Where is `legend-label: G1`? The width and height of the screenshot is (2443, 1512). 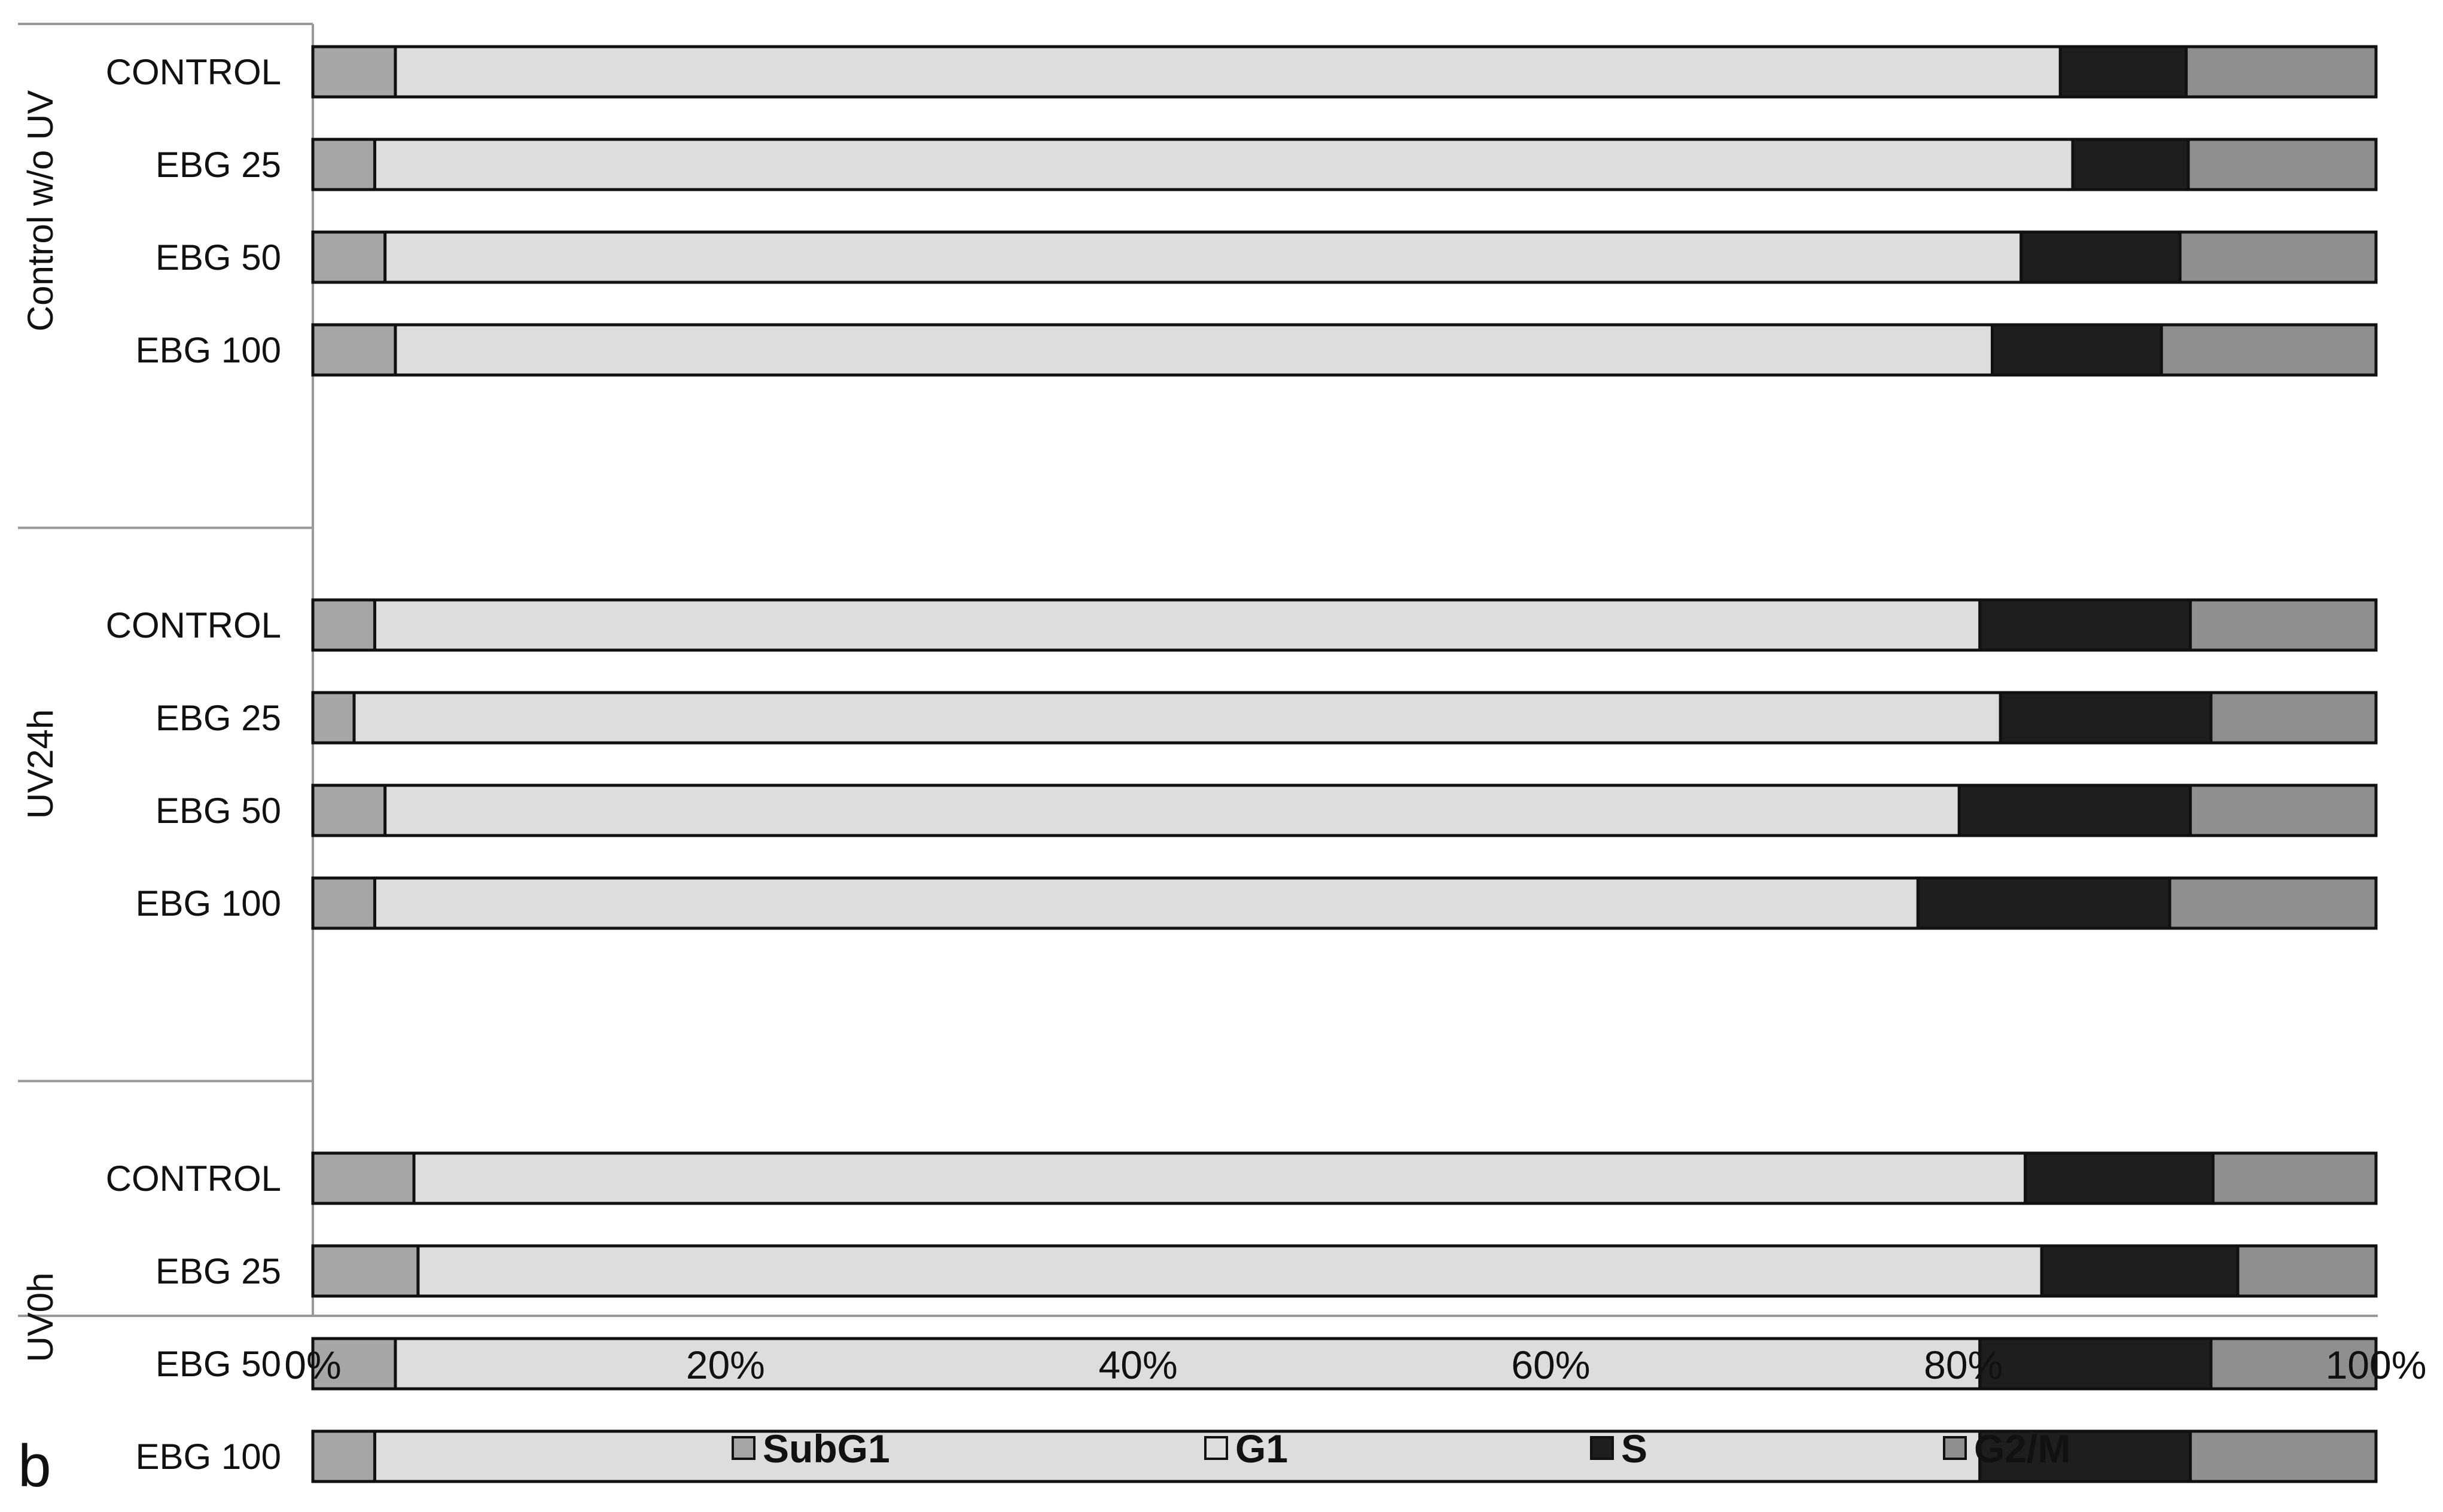 legend-label: G1 is located at coordinates (1261, 1448).